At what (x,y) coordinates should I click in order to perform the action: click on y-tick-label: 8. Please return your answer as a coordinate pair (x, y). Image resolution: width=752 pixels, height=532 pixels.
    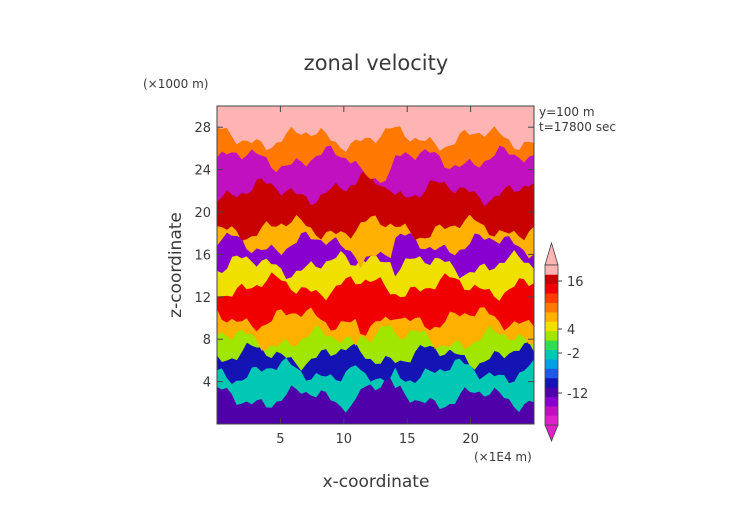
    Looking at the image, I should click on (207, 340).